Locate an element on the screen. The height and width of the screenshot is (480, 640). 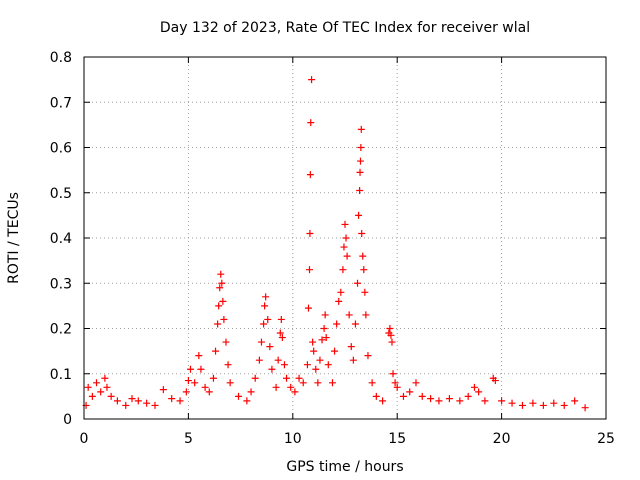
x-tick-label: 15 is located at coordinates (397, 439).